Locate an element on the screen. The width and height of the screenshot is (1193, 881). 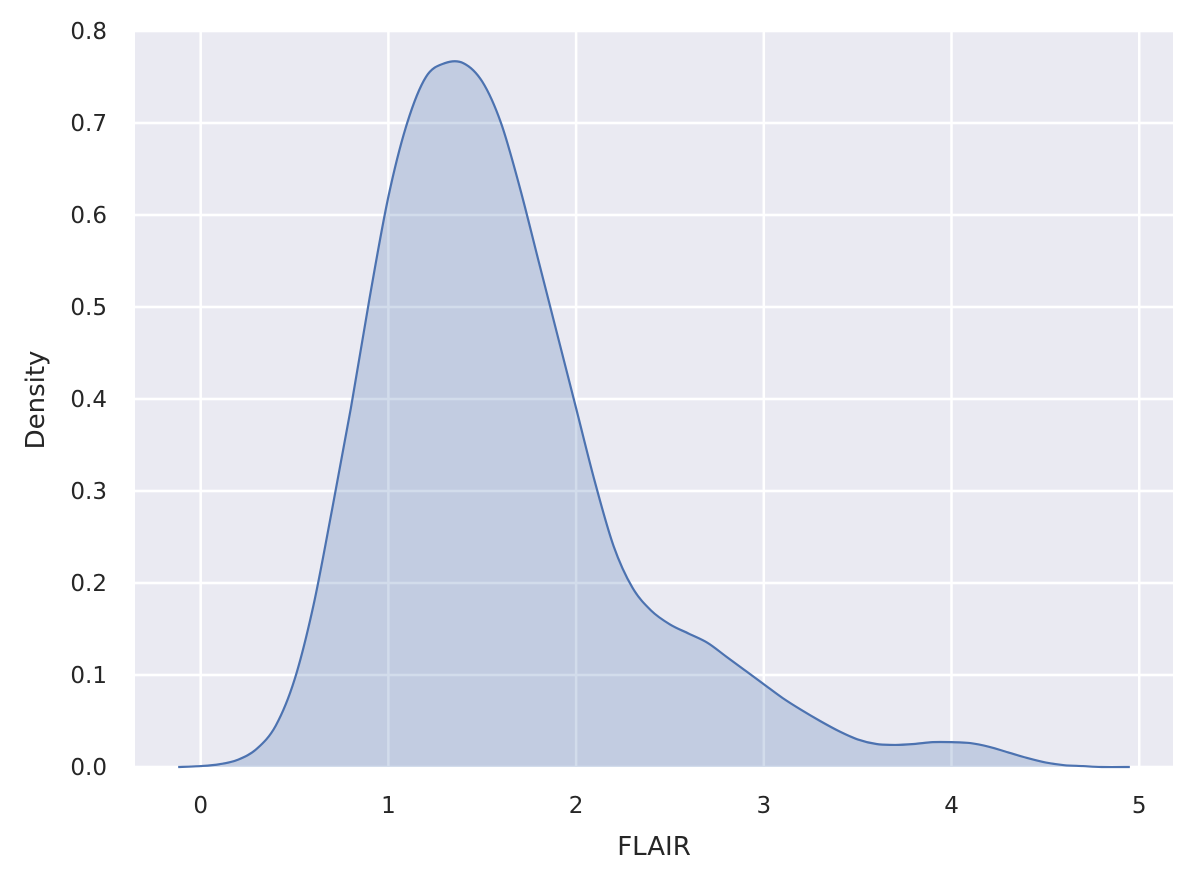
x-tick-labels: 0 1 2 3 4 5 is located at coordinates (669, 806).